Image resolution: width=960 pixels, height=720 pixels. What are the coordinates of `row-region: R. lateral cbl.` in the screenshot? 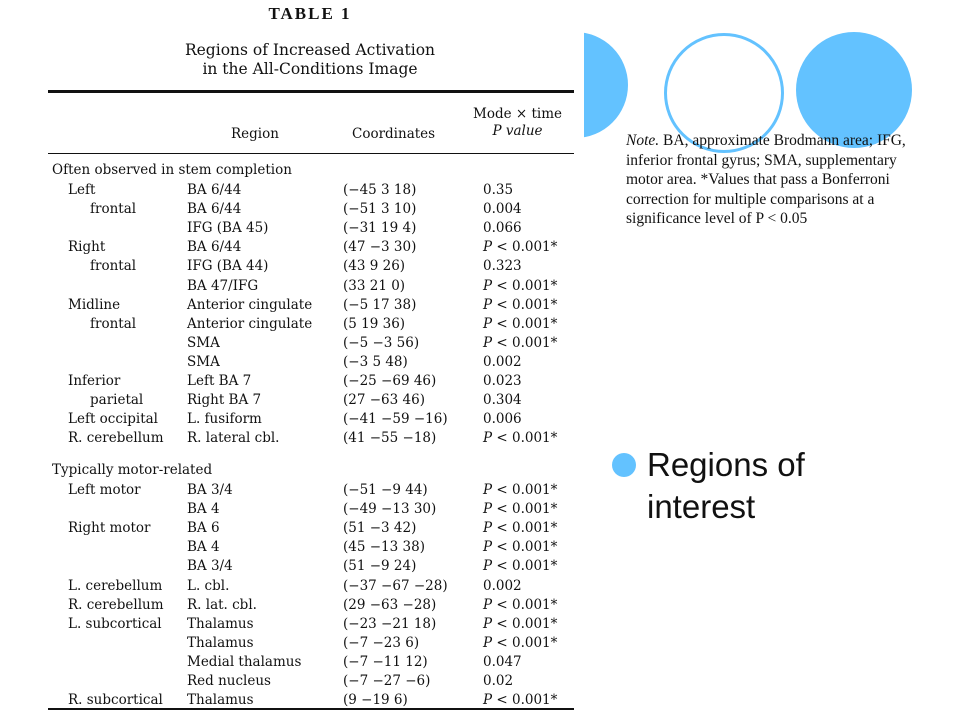 It's located at (233, 438).